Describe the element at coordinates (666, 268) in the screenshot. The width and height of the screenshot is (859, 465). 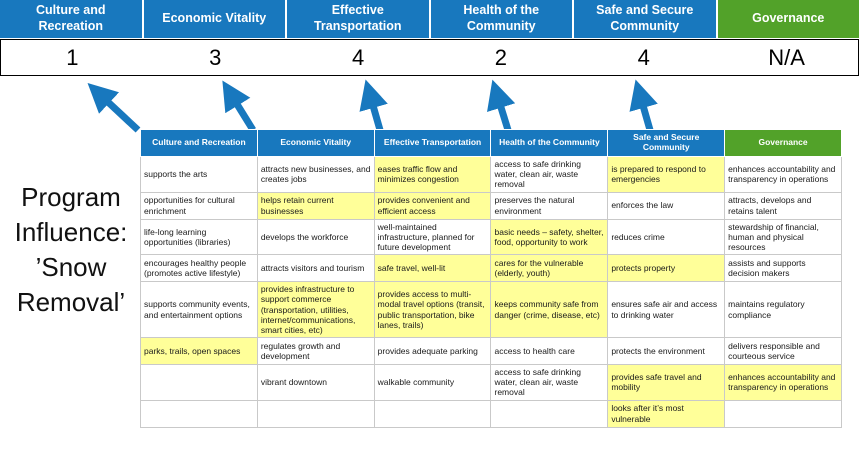
I see `table-cell: protects property` at that location.